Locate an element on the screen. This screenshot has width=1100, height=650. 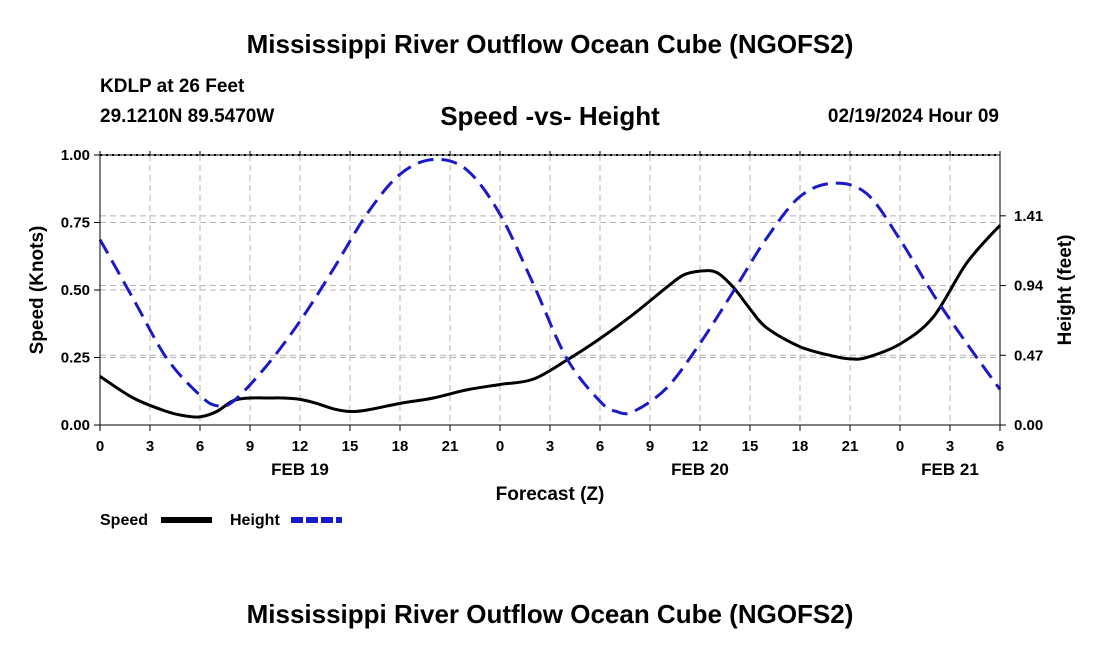
x-axis-label: Forecast (Z) is located at coordinates (550, 494).